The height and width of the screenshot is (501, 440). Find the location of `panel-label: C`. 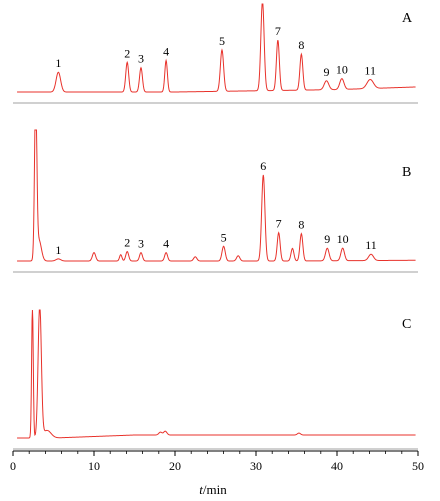

panel-label: C is located at coordinates (406, 324).